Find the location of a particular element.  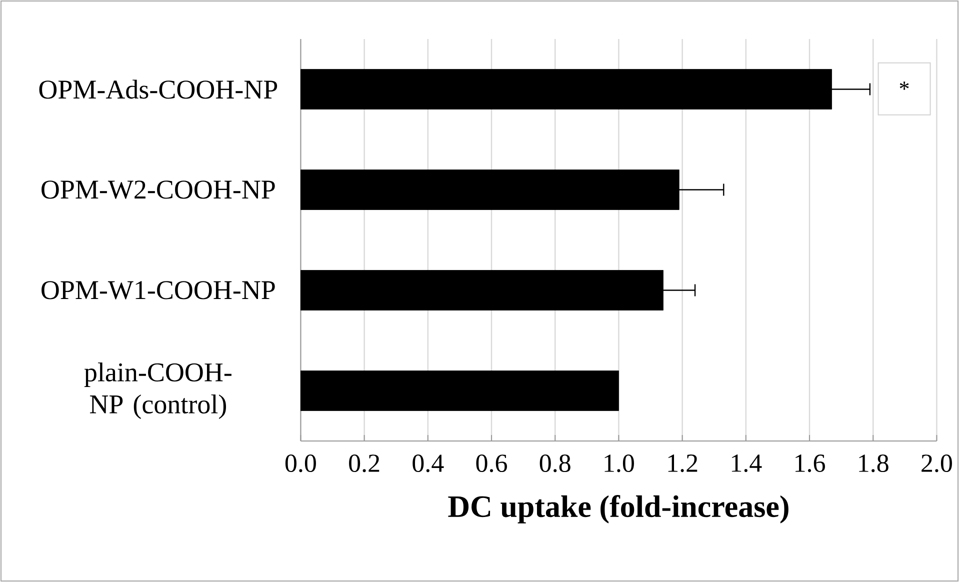

x-tick-label: 2.0 is located at coordinates (937, 463).